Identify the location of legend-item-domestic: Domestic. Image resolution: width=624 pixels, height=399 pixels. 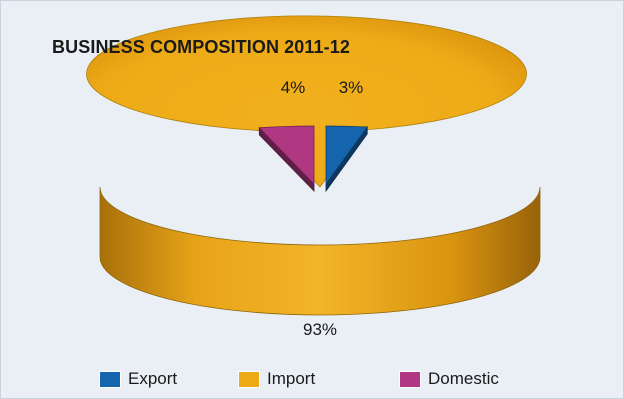
(449, 379).